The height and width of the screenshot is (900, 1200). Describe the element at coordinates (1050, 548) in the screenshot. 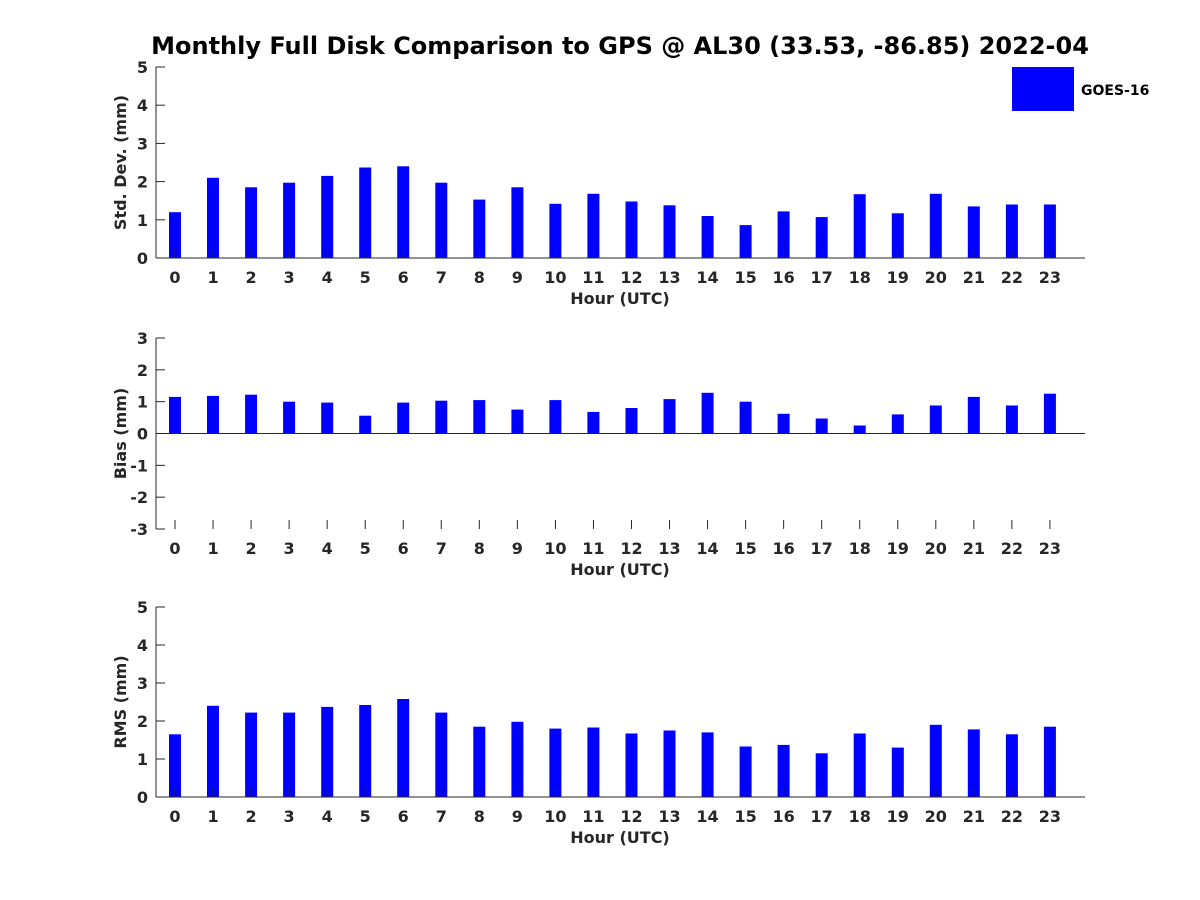

I see `bias-x-tick-label: 23` at that location.